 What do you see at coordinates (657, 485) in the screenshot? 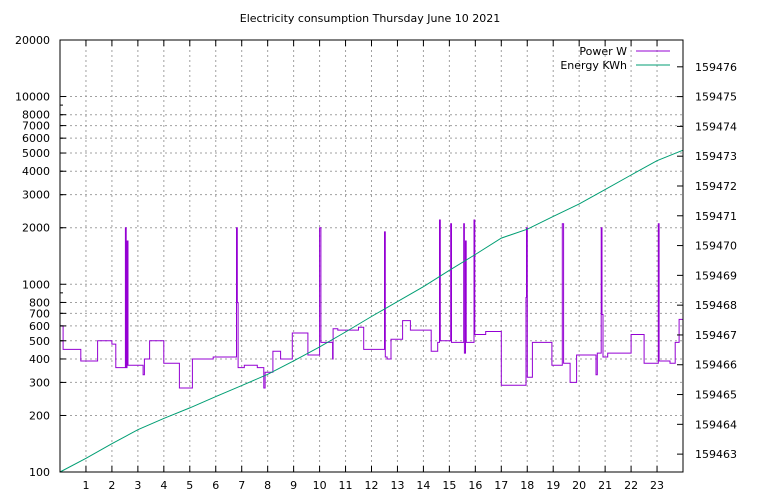
I see `x-tick-label: 23` at bounding box center [657, 485].